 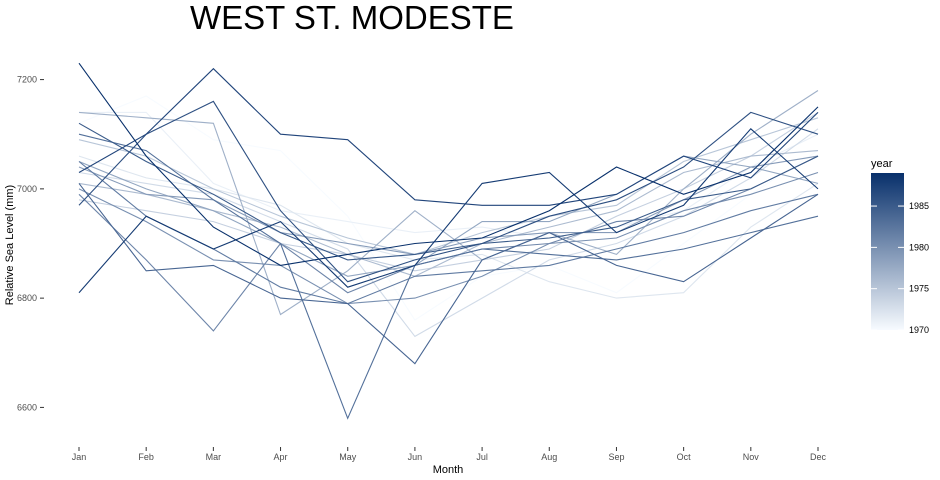 I want to click on legend-tick-label: 1970, so click(x=919, y=330).